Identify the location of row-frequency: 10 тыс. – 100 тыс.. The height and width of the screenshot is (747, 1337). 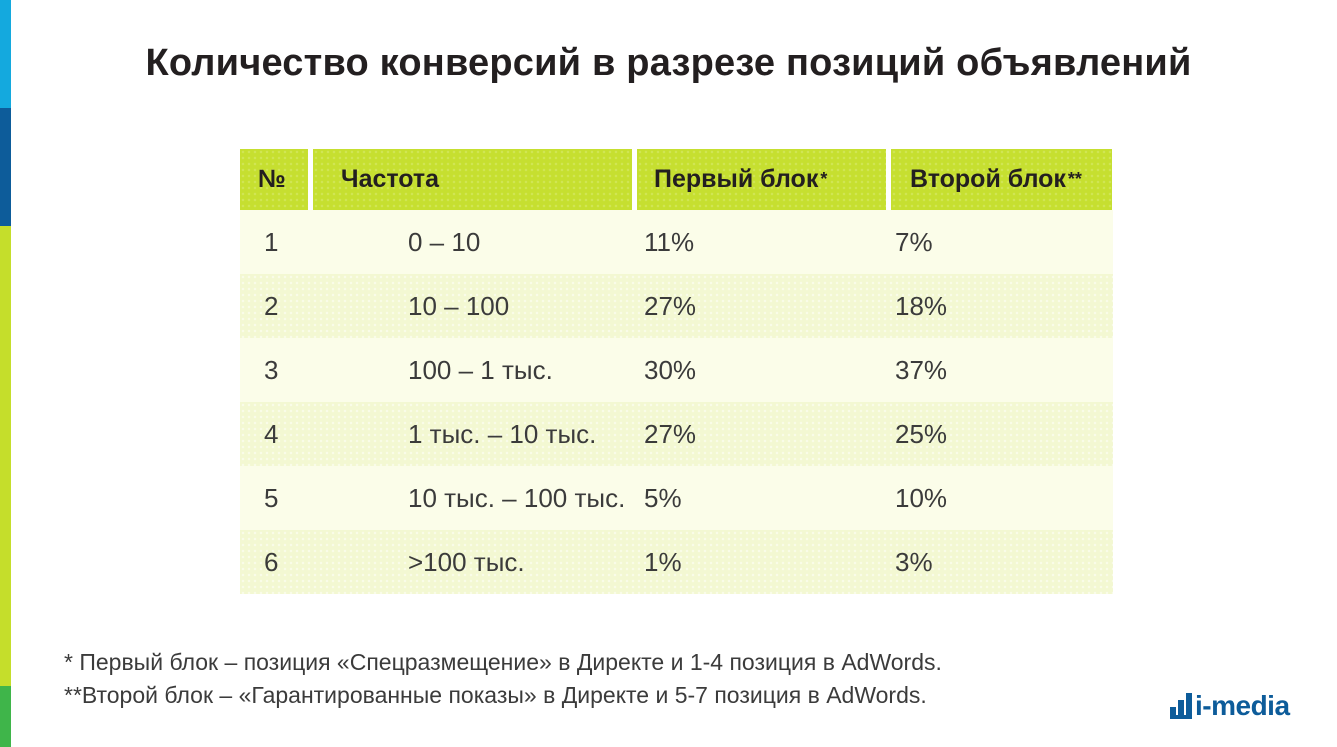
(517, 497).